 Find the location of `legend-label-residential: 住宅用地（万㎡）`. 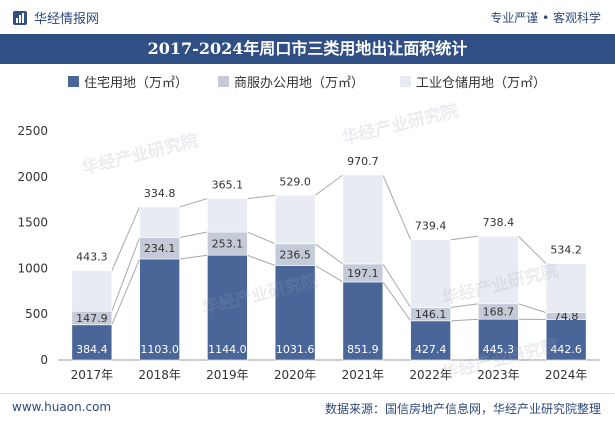

legend-label-residential: 住宅用地（万㎡） is located at coordinates (136, 83).